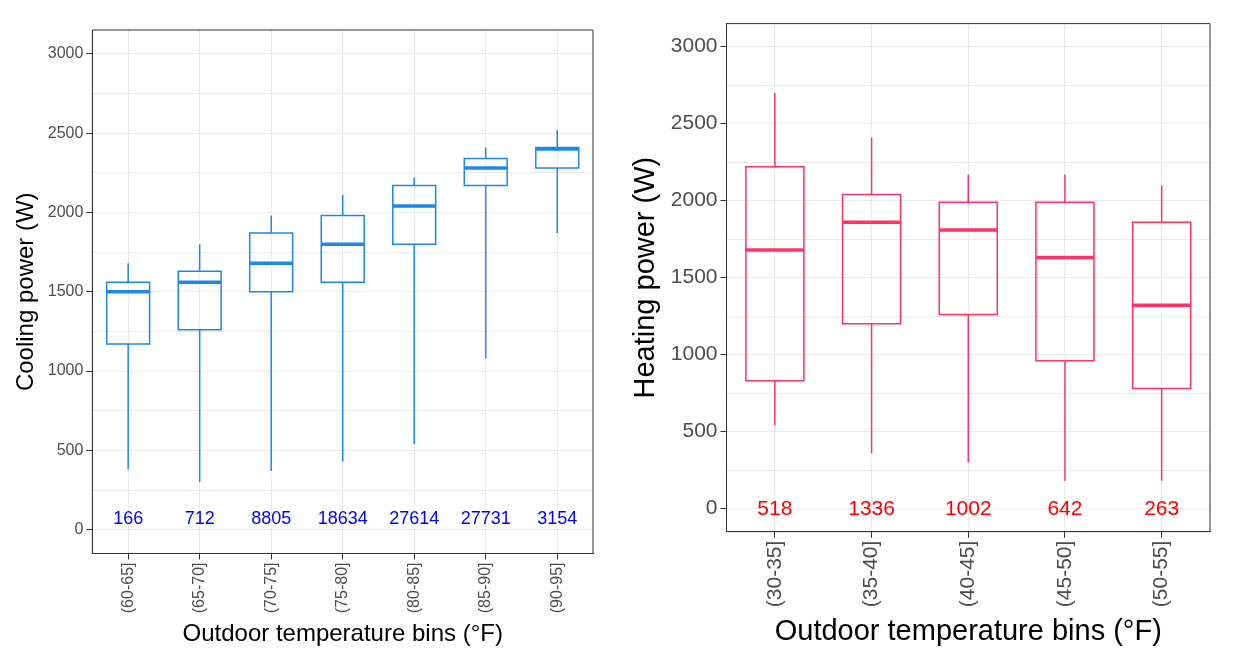  What do you see at coordinates (25, 292) in the screenshot?
I see `y-axis-title: Cooling power (W)` at bounding box center [25, 292].